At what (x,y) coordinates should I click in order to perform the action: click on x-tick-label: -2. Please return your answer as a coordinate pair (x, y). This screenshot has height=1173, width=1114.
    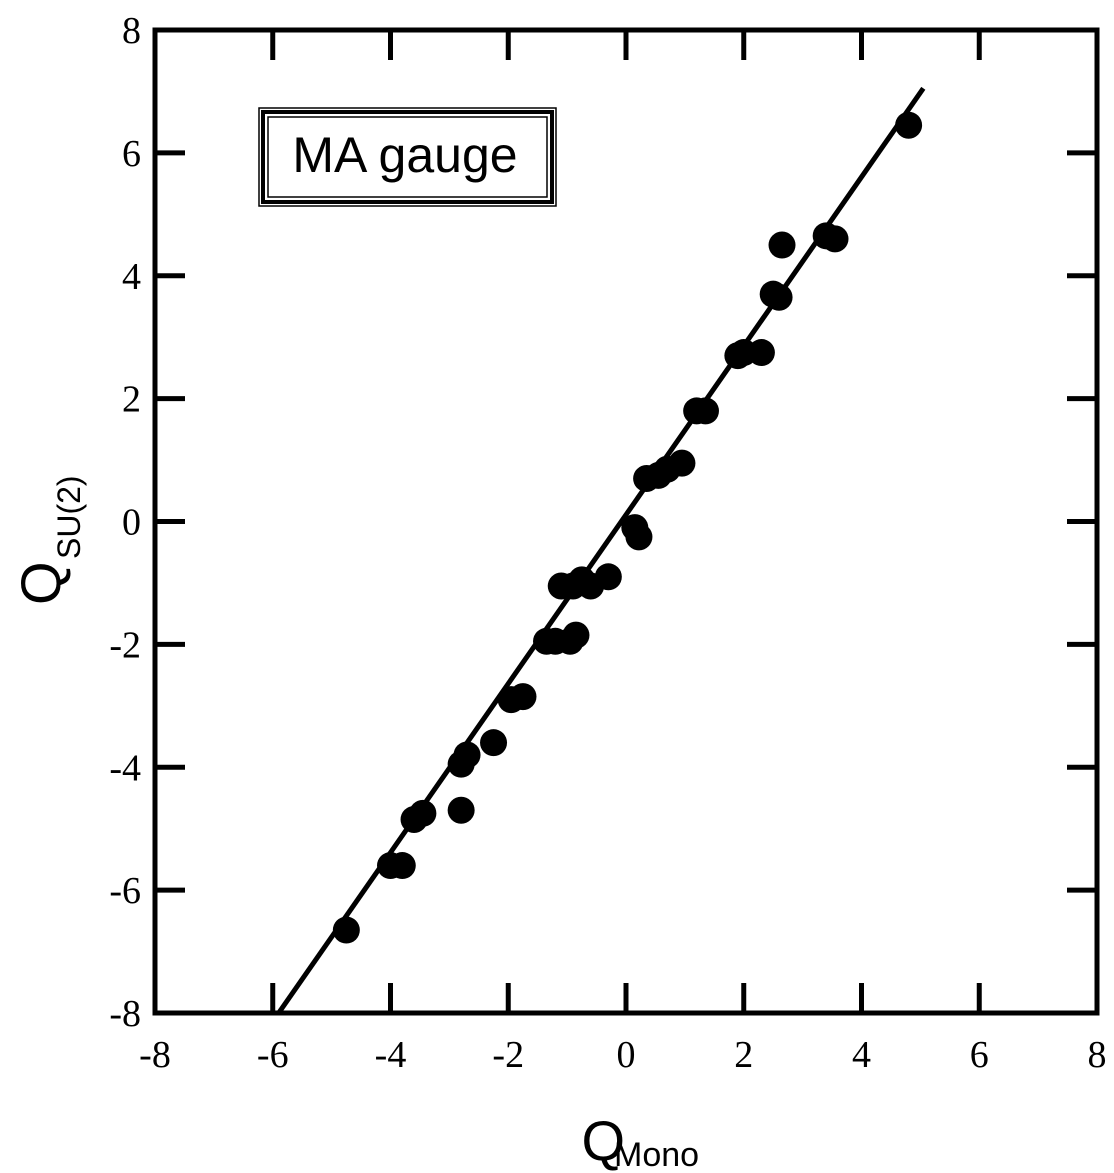
    Looking at the image, I should click on (508, 1055).